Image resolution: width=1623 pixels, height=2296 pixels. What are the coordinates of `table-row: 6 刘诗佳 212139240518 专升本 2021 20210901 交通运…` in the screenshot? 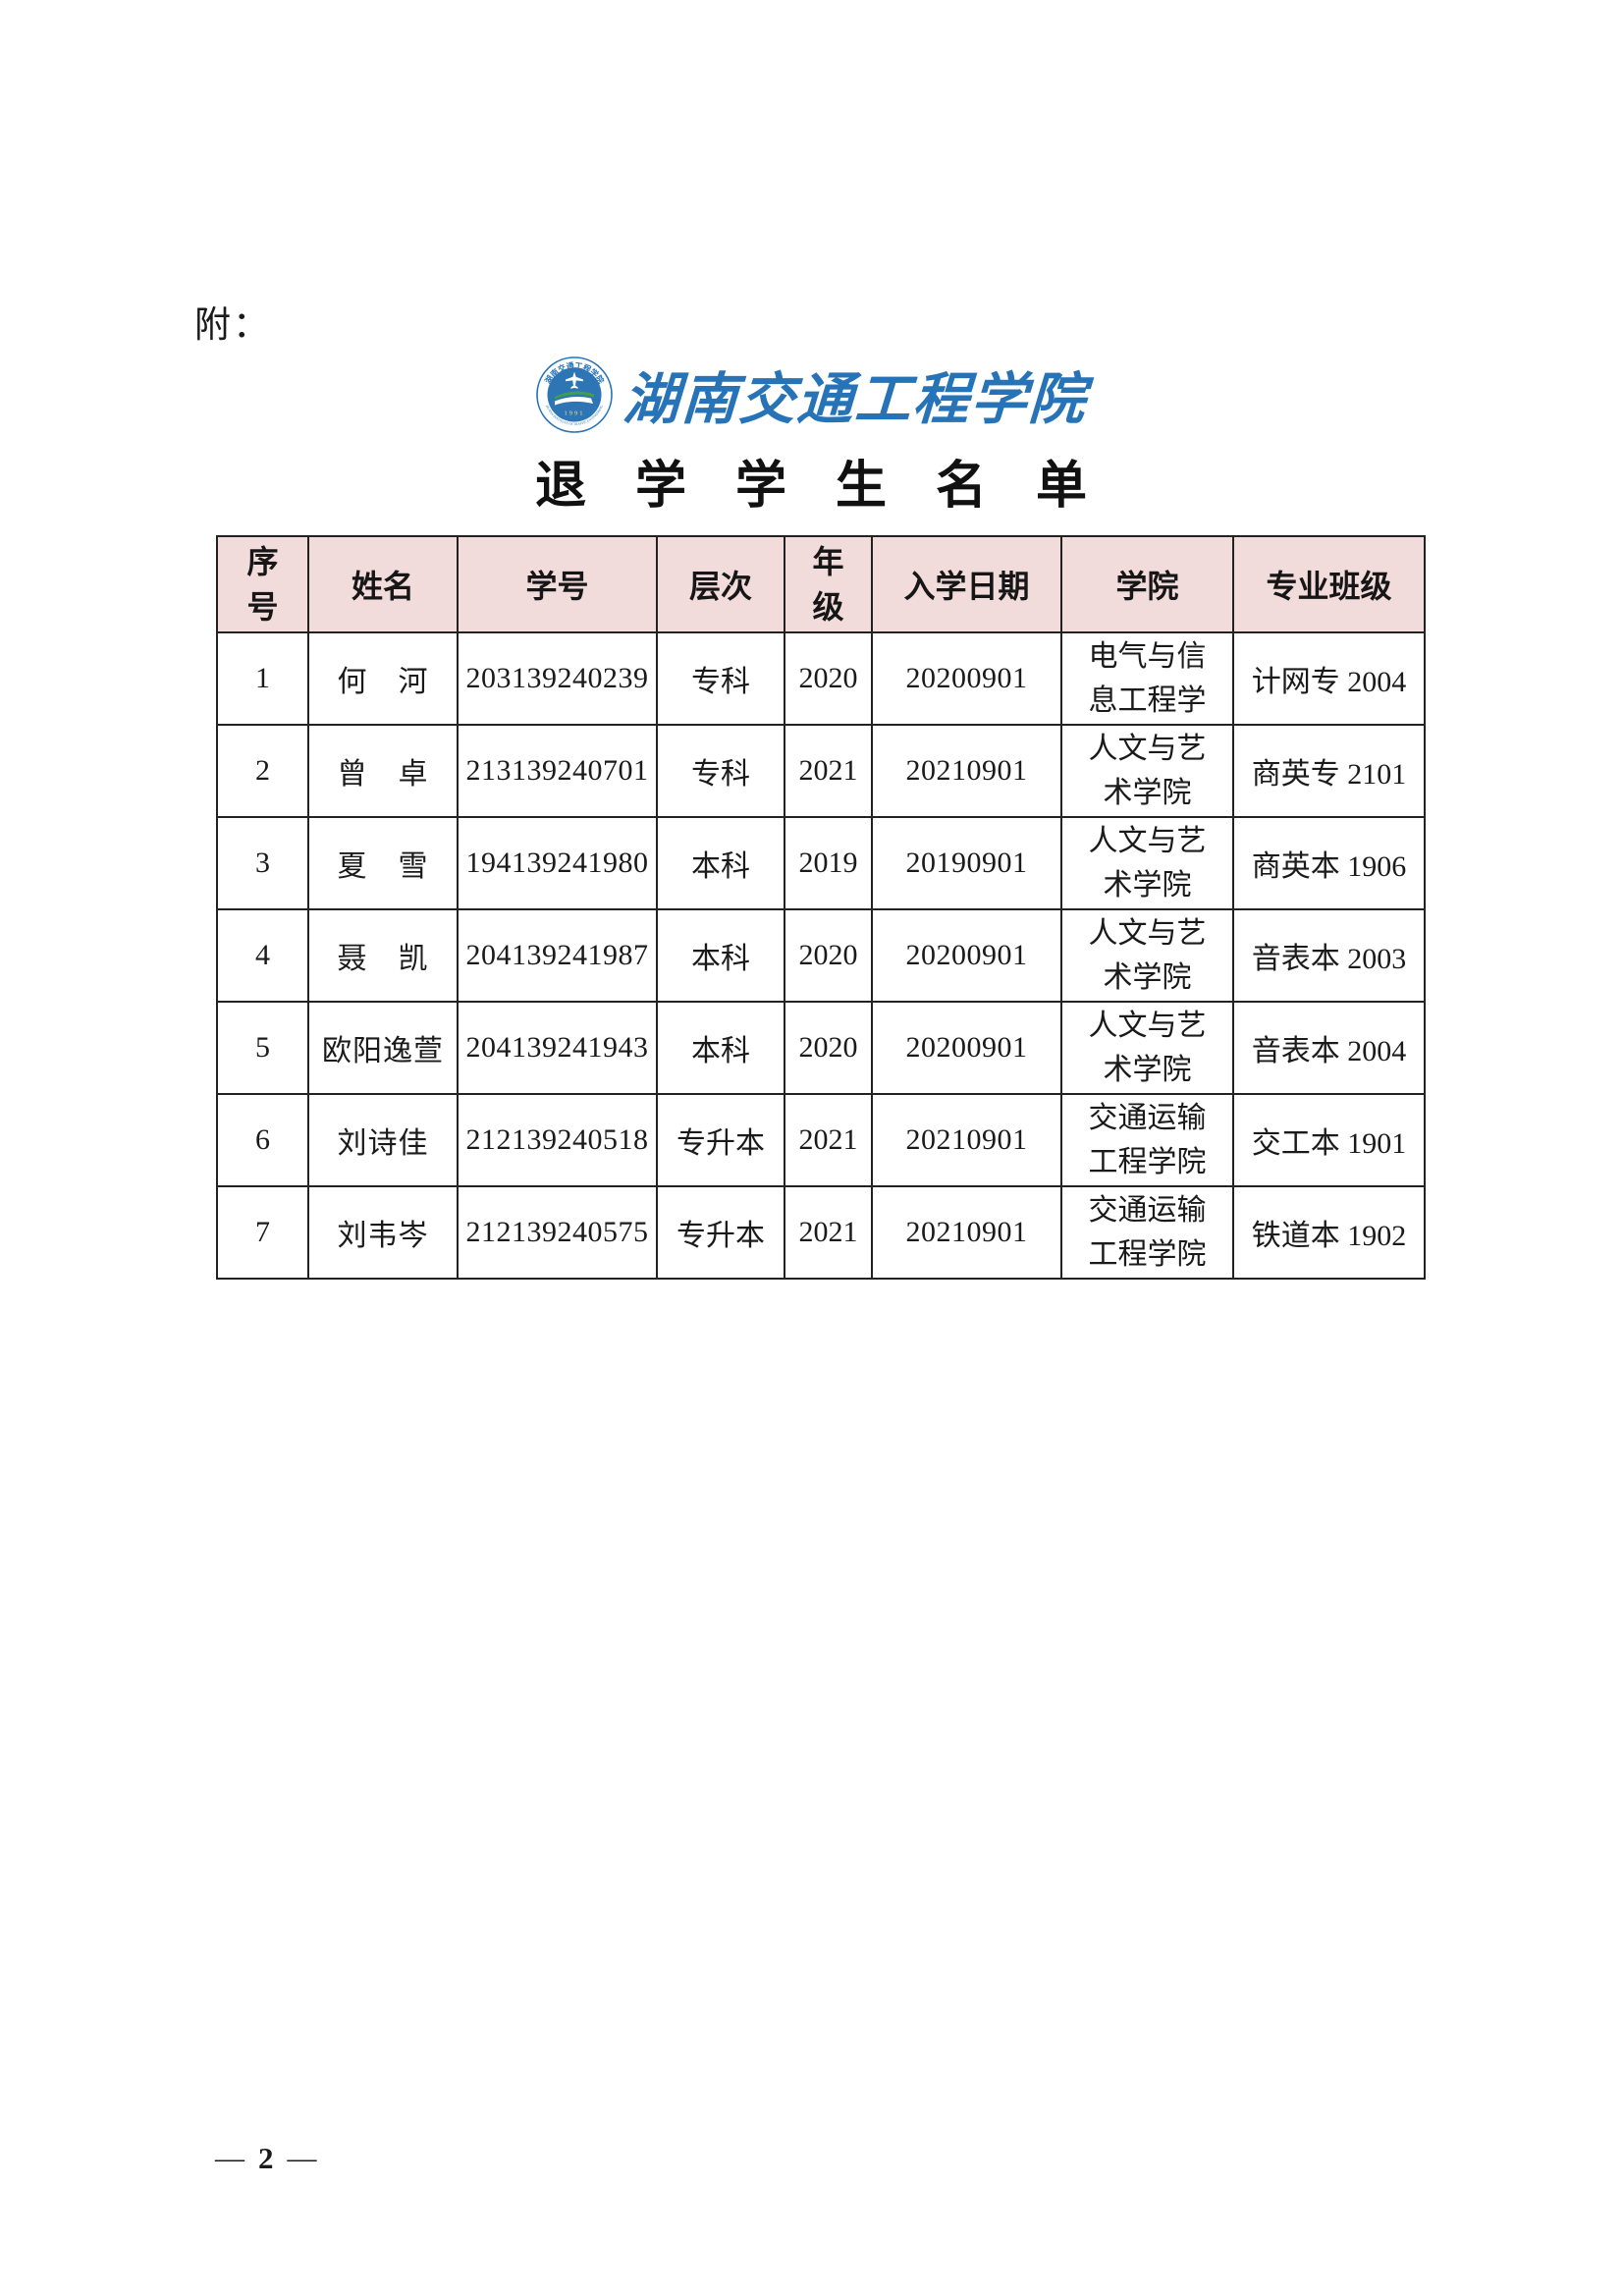 It's located at (821, 1140).